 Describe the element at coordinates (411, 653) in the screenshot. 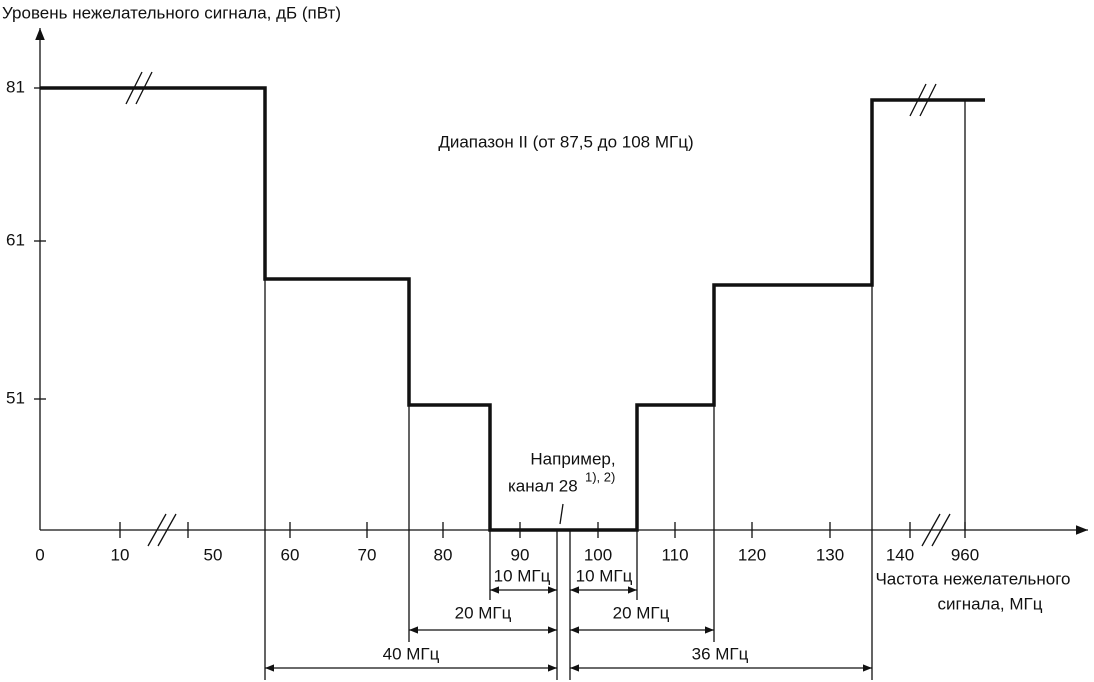

I see `dimension-label: 40 МГц` at that location.